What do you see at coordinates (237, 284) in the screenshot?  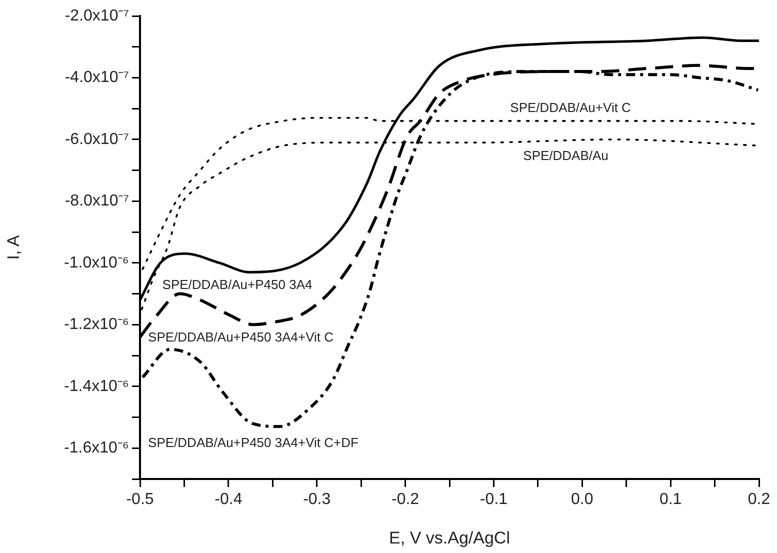 I see `series-label: SPE/DDAB/Au+P450 3A4` at bounding box center [237, 284].